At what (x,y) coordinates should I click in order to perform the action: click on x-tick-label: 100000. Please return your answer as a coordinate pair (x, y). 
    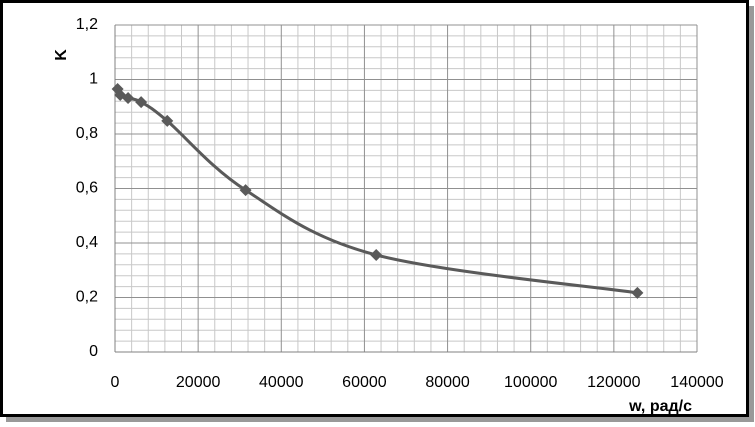
    Looking at the image, I should click on (530, 382).